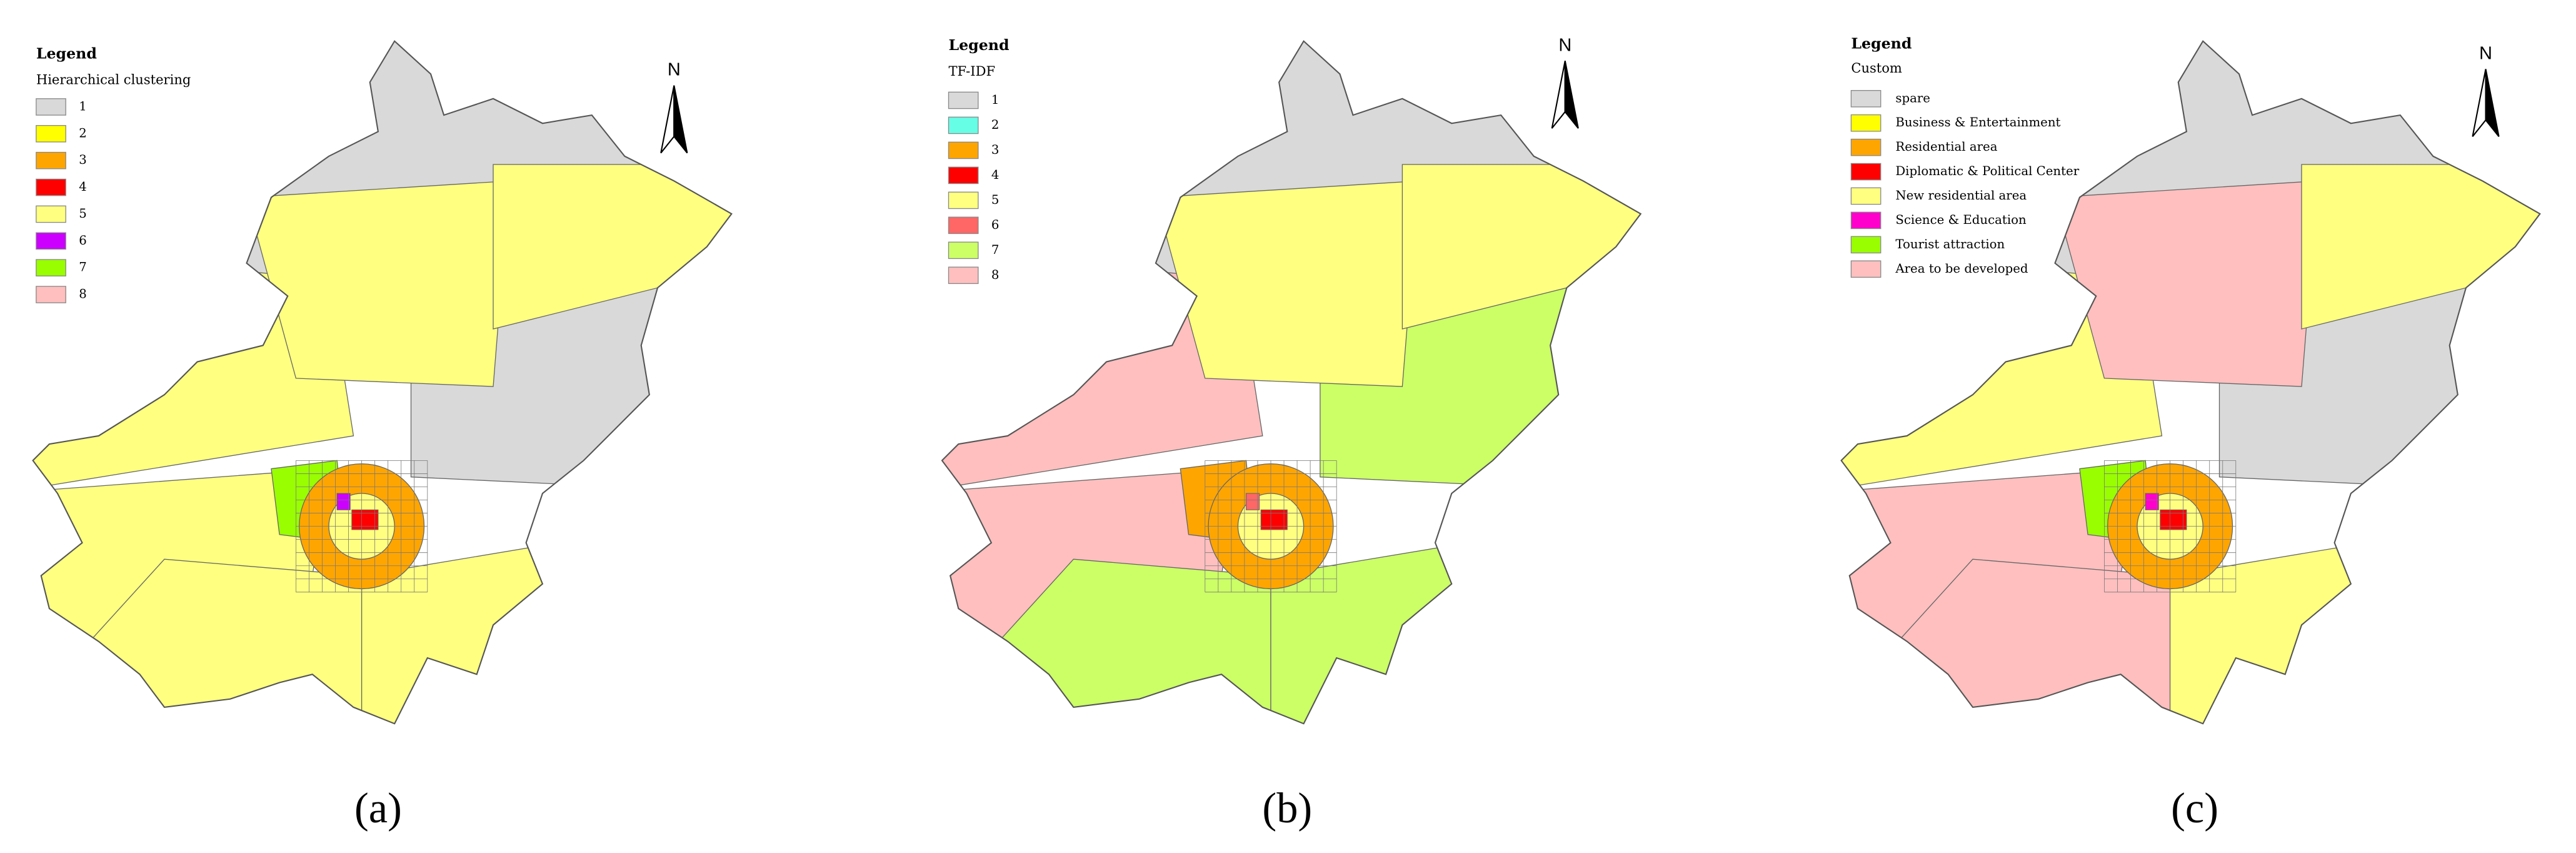 Image resolution: width=2576 pixels, height=853 pixels. Describe the element at coordinates (1977, 122) in the screenshot. I see `legend-label: Business & Entertainment` at that location.